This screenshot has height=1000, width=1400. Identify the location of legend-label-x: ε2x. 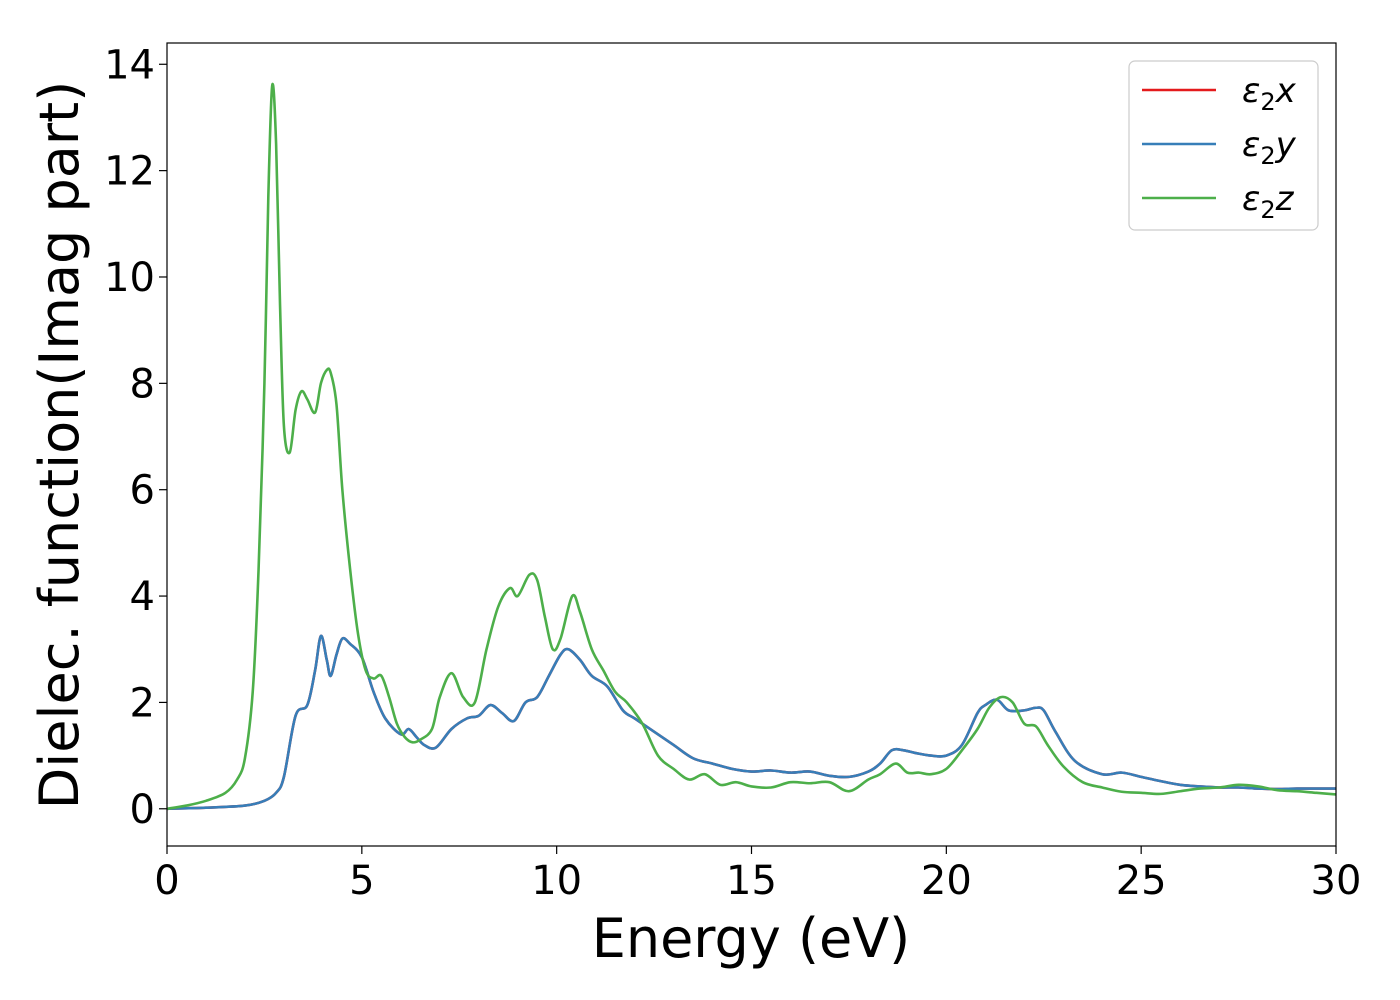
(1269, 93).